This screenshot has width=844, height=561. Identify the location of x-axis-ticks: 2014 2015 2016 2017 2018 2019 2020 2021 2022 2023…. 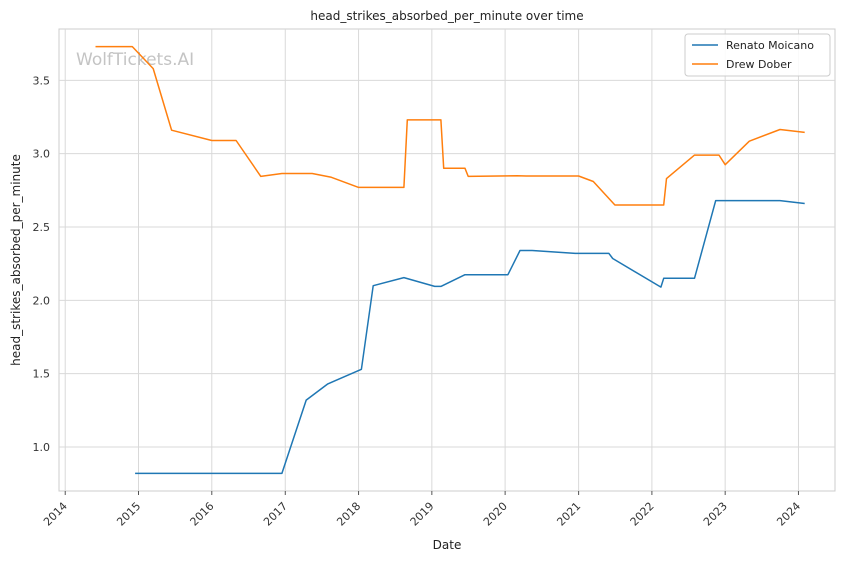
(422, 510).